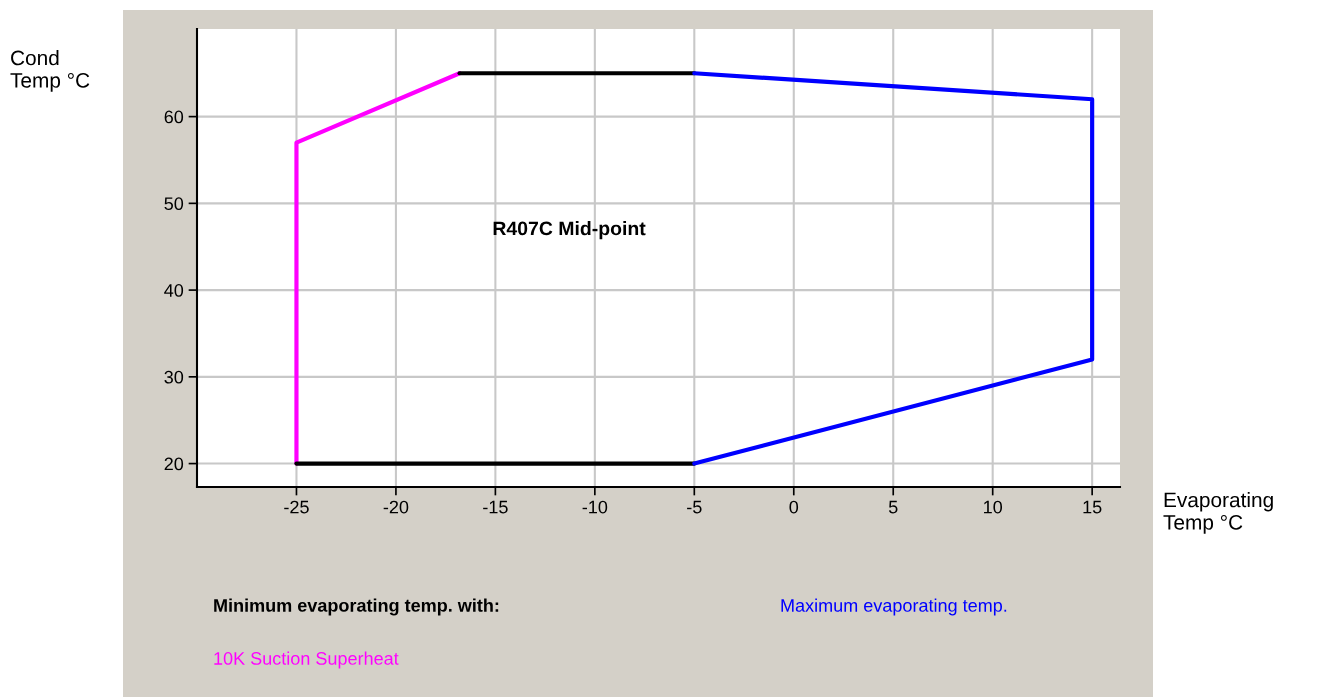 The width and height of the screenshot is (1319, 697). I want to click on x-tick-label: -15, so click(495, 507).